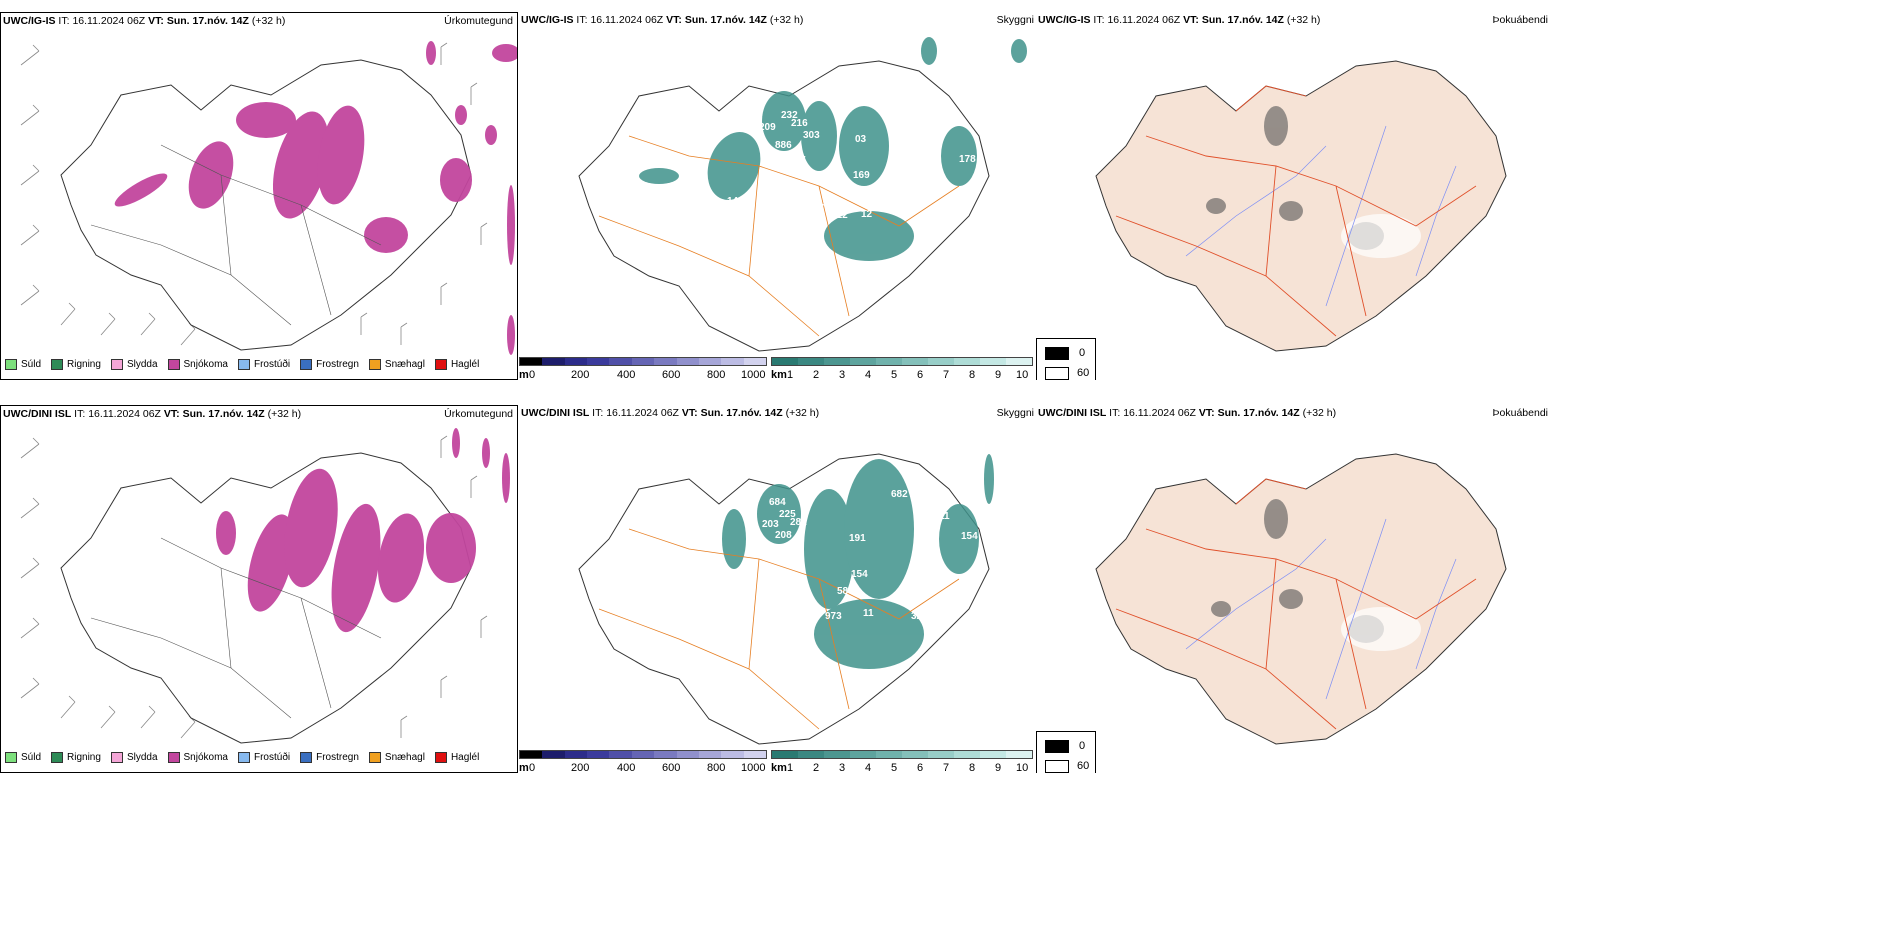  I want to click on model-name: UWC/DINI ISL, so click(37, 414).